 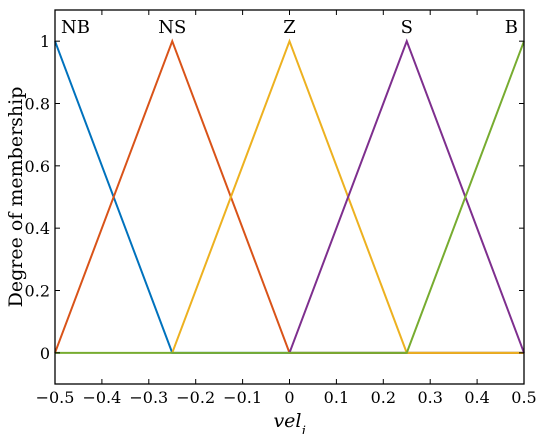 I want to click on x-tick-label: −0.5, so click(x=55, y=397).